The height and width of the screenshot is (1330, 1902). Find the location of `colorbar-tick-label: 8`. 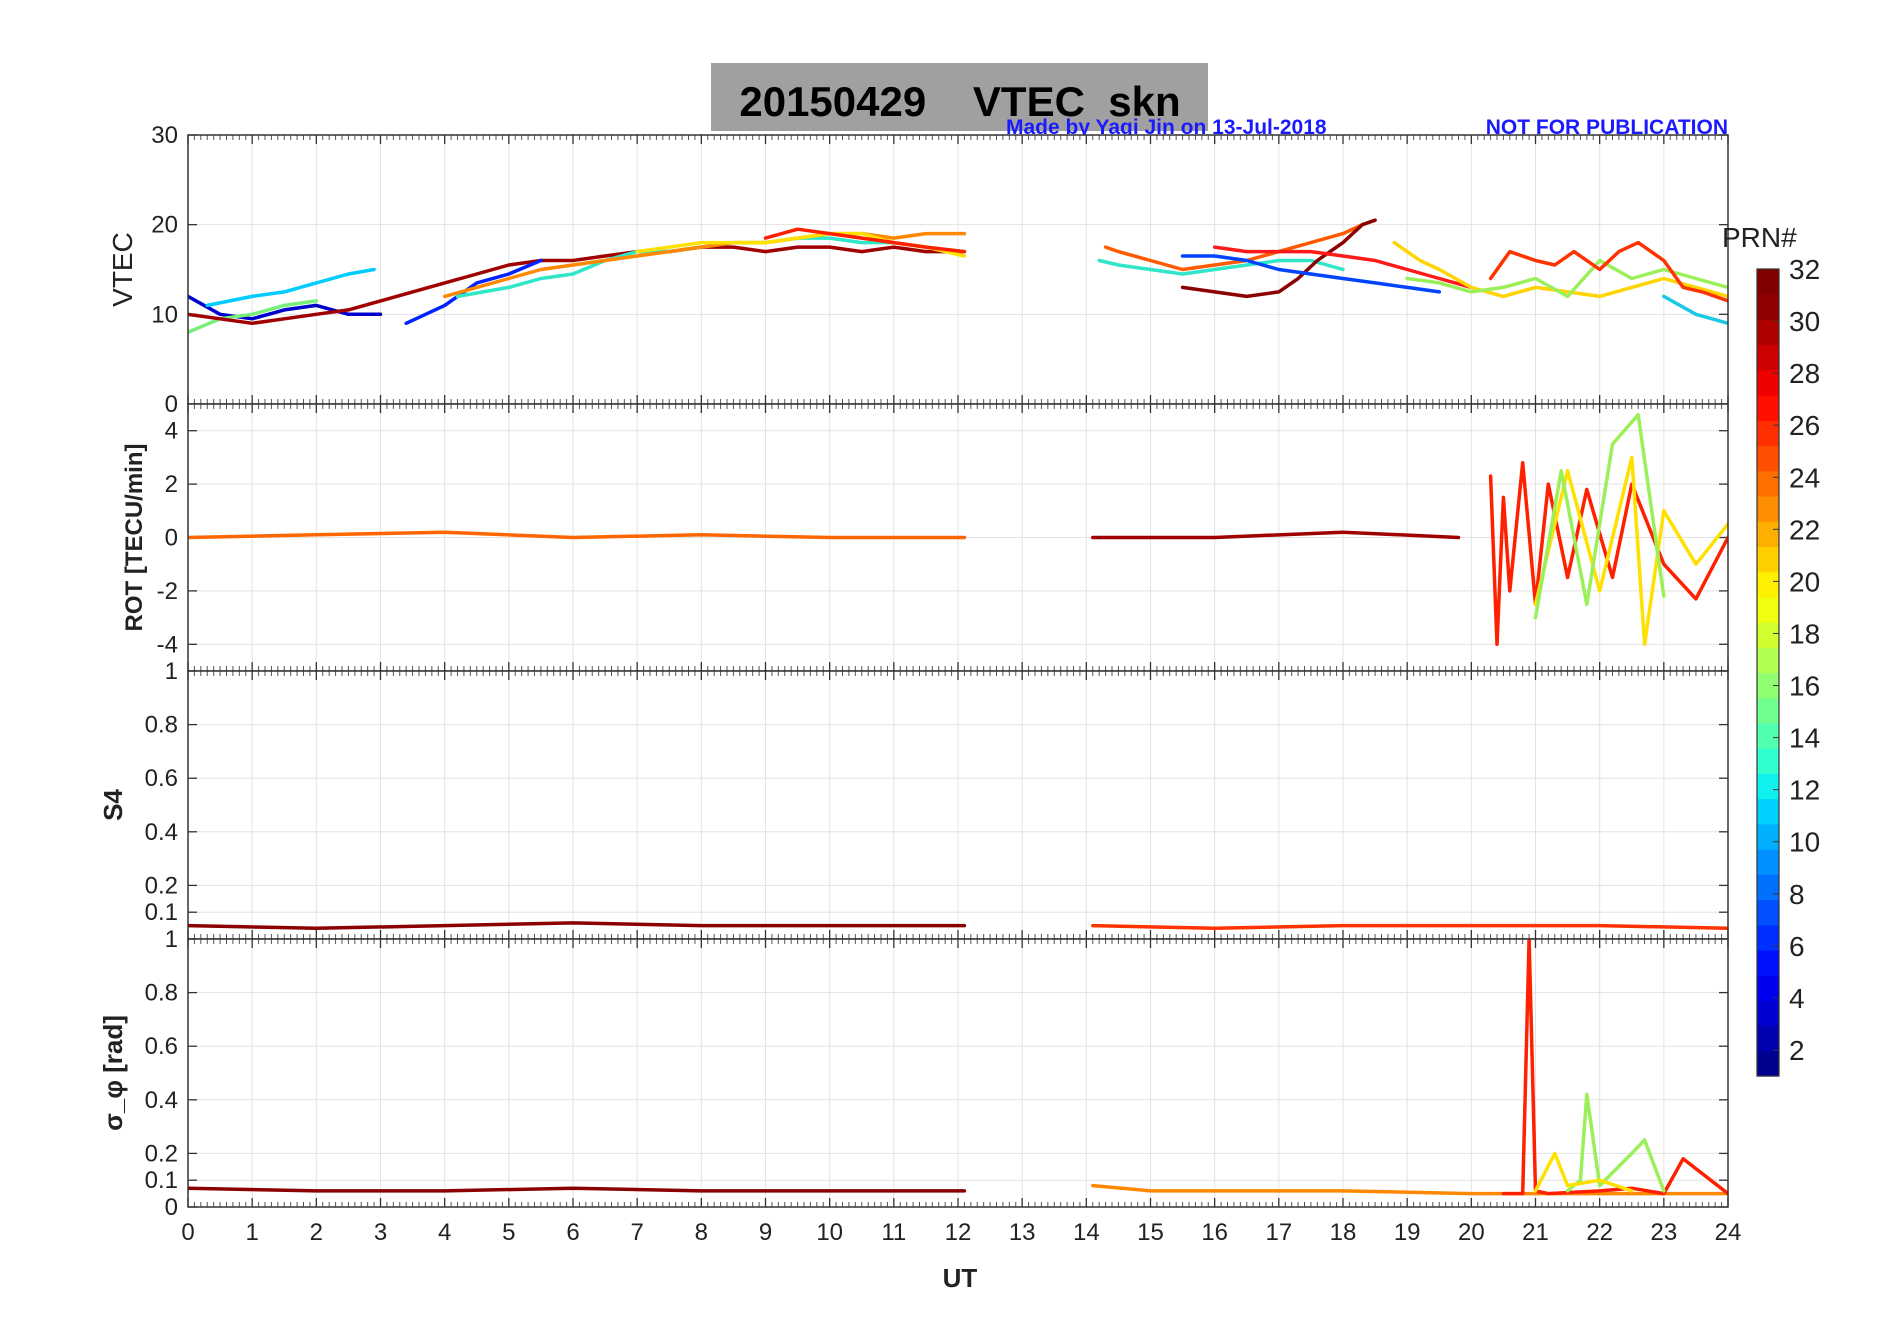

colorbar-tick-label: 8 is located at coordinates (1797, 894).